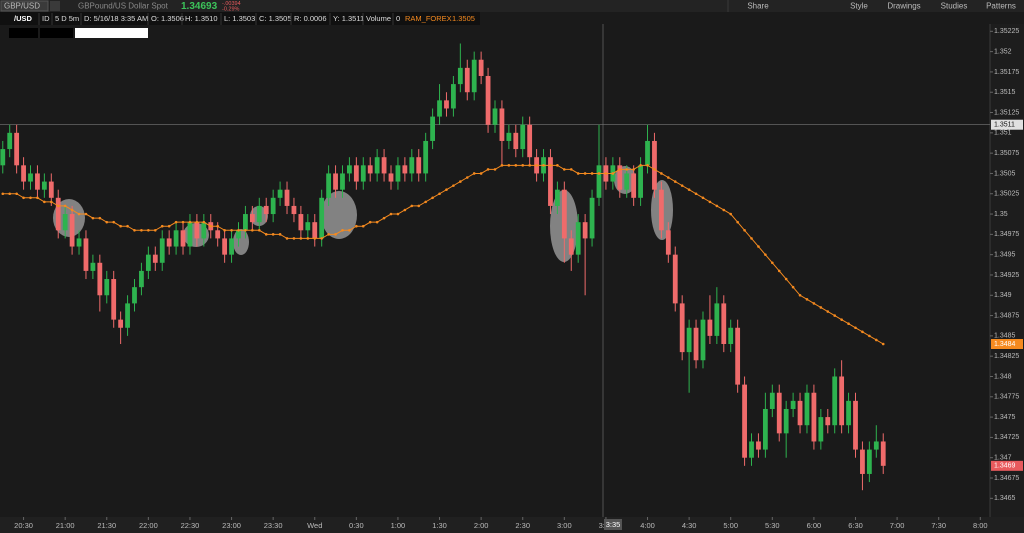  I want to click on symbol-box, so click(24, 6).